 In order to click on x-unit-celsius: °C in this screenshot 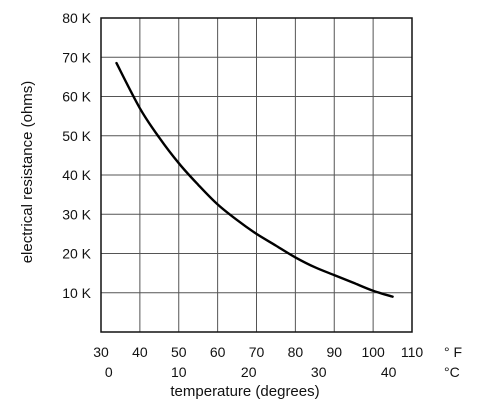, I will do `click(452, 372)`.